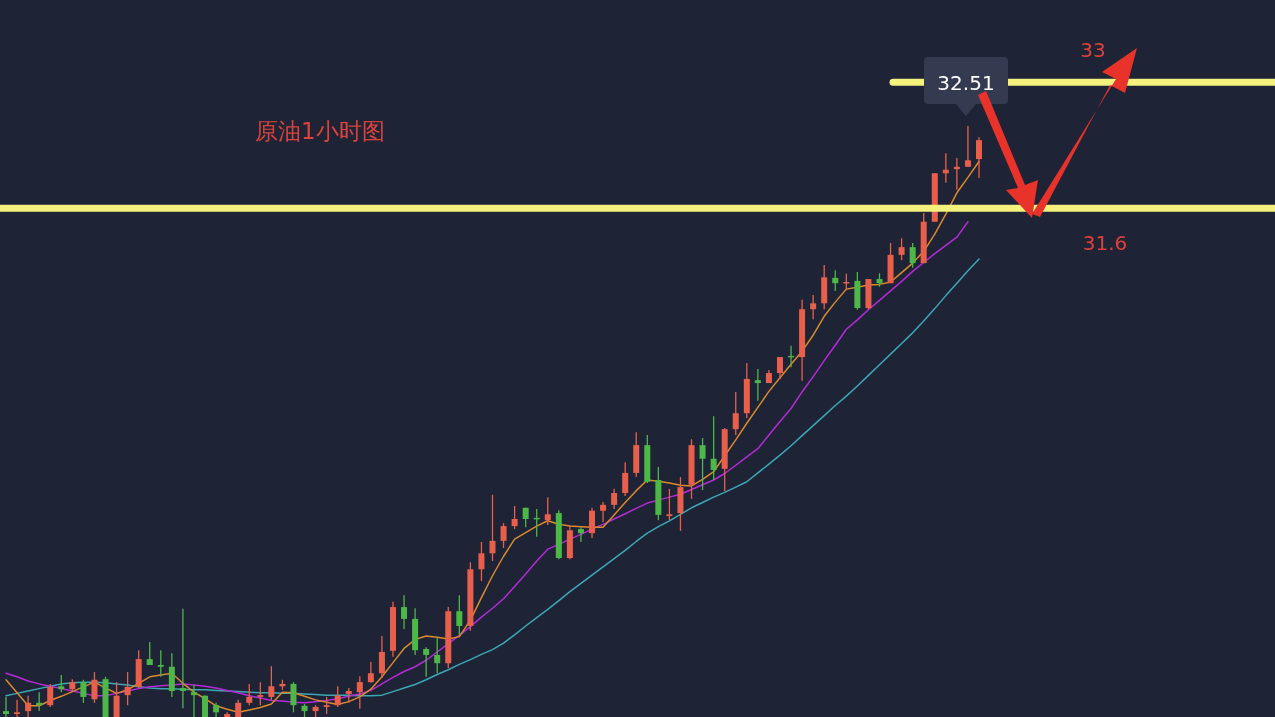  Describe the element at coordinates (1093, 50) in the screenshot. I see `text: 33` at that location.